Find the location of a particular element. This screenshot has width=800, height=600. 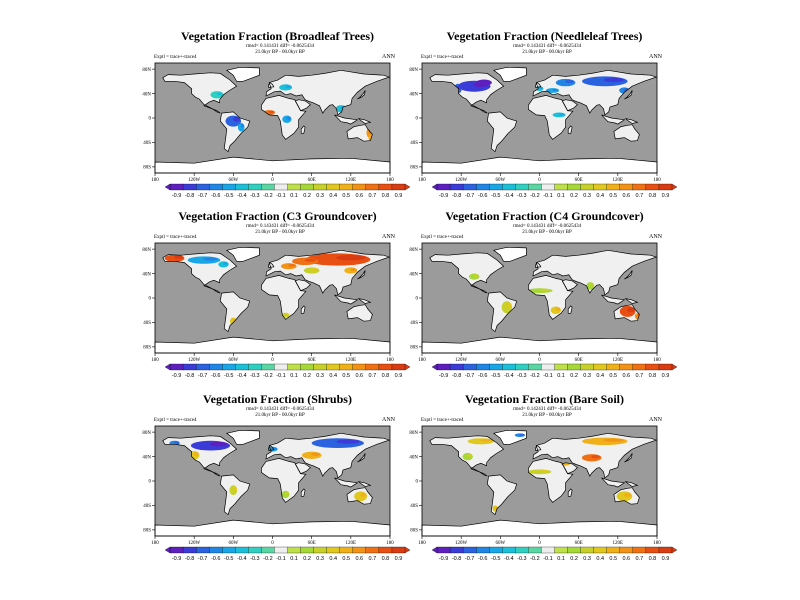

lat-tick-label: 40N is located at coordinates (146, 457).